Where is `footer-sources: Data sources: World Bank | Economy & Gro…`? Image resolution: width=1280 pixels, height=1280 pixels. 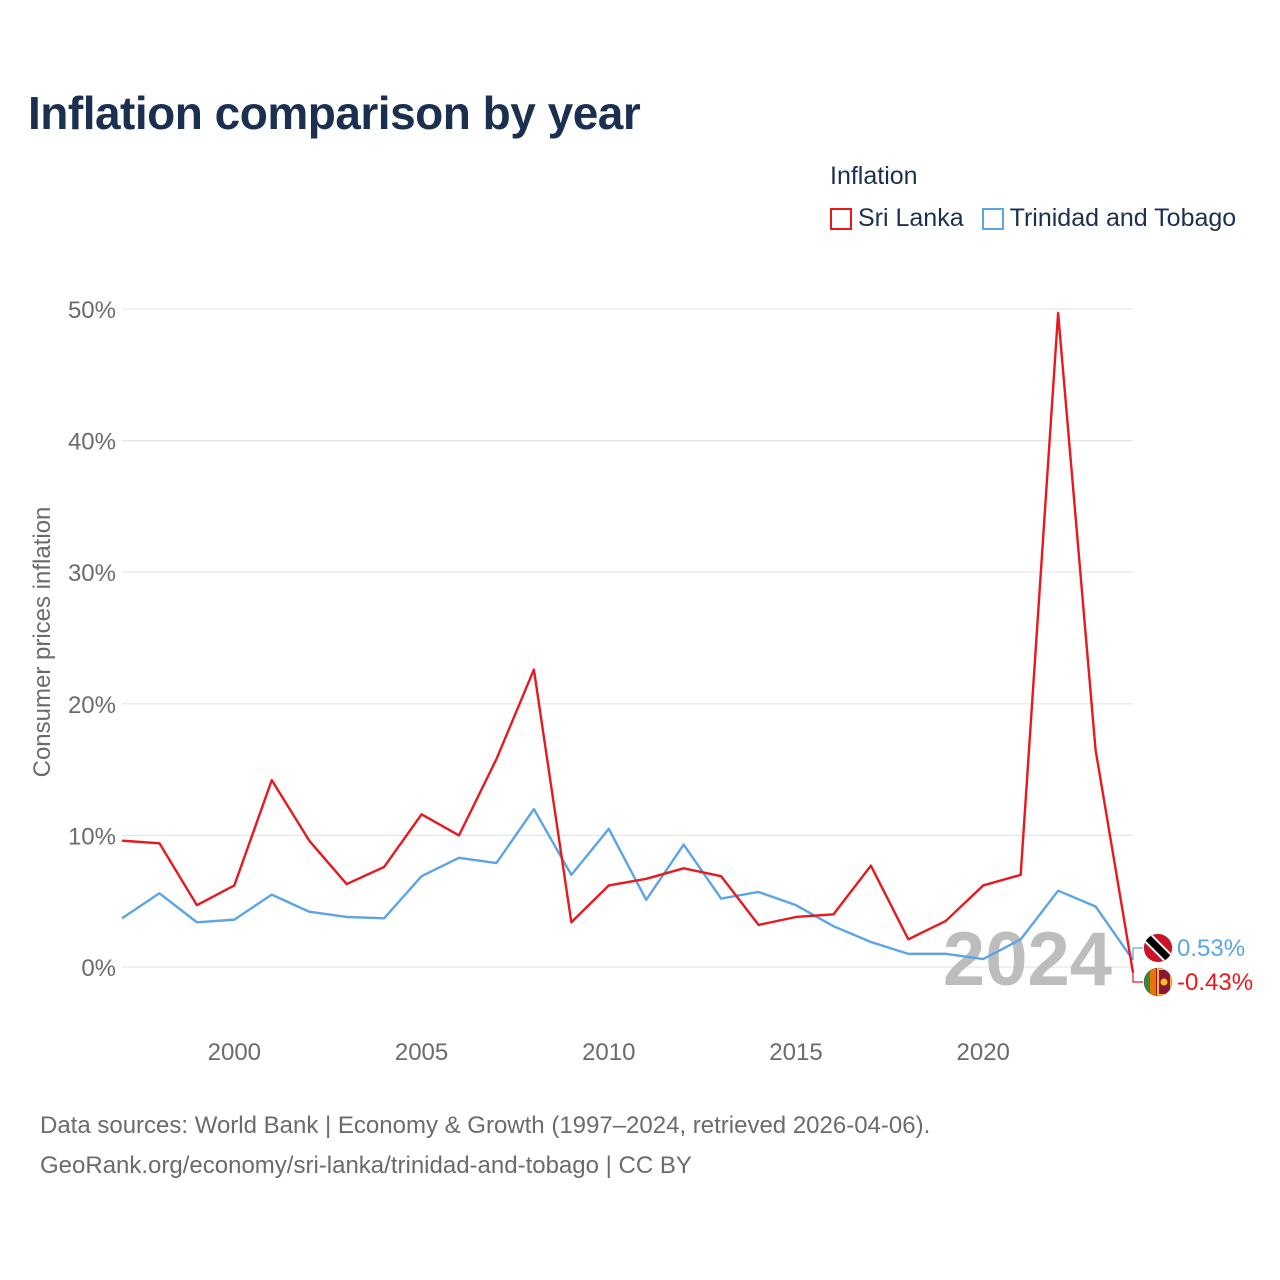
footer-sources: Data sources: World Bank | Economy & Gro… is located at coordinates (485, 1125).